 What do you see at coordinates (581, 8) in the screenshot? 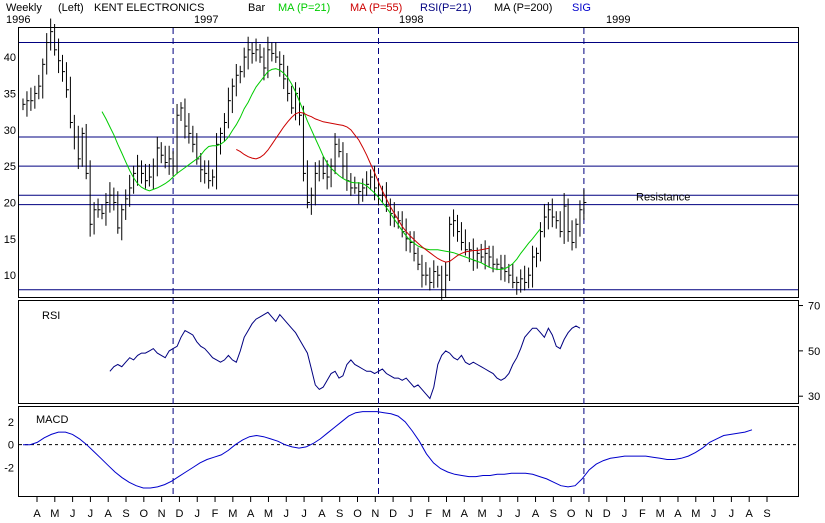
I see `legend-sig: SIG` at bounding box center [581, 8].